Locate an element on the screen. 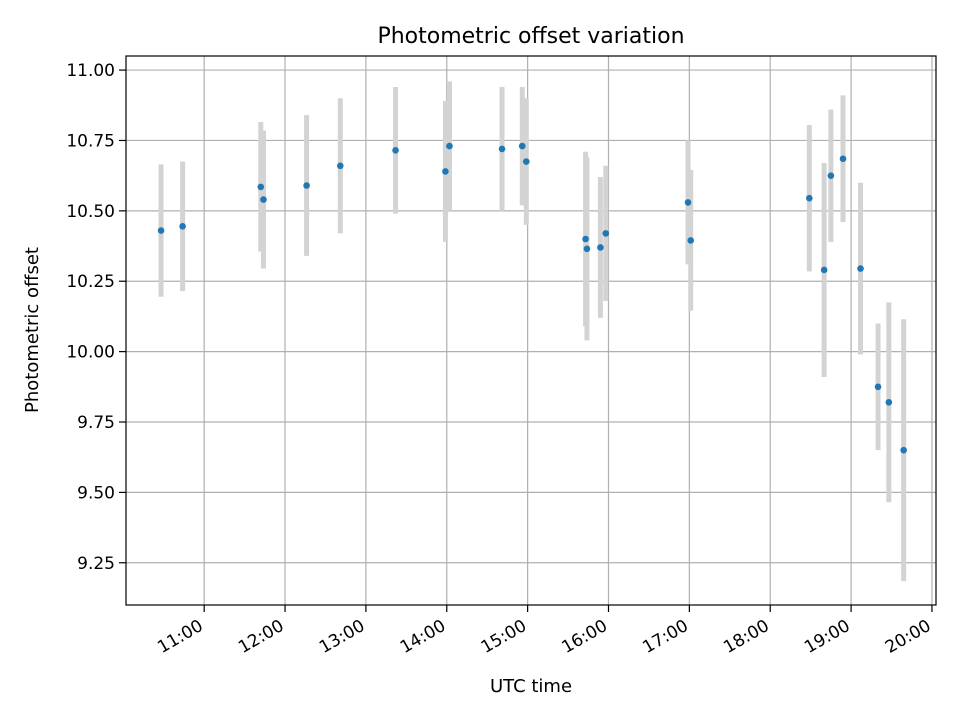 Image resolution: width=960 pixels, height=720 pixels. y-axis-label: Photometric offset is located at coordinates (32, 330).